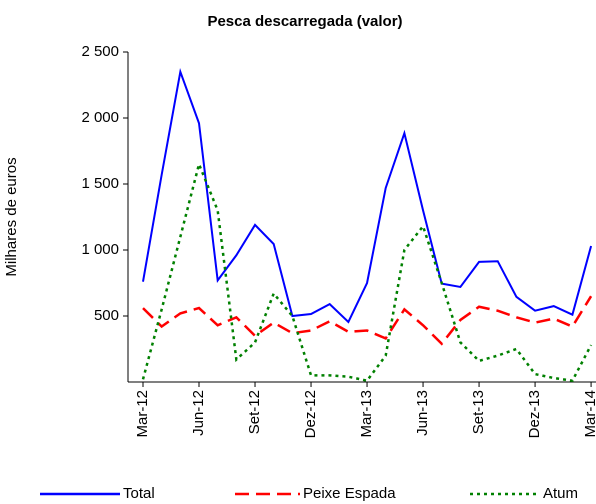 Image resolution: width=596 pixels, height=504 pixels. I want to click on y-tick-label: 500, so click(106, 315).